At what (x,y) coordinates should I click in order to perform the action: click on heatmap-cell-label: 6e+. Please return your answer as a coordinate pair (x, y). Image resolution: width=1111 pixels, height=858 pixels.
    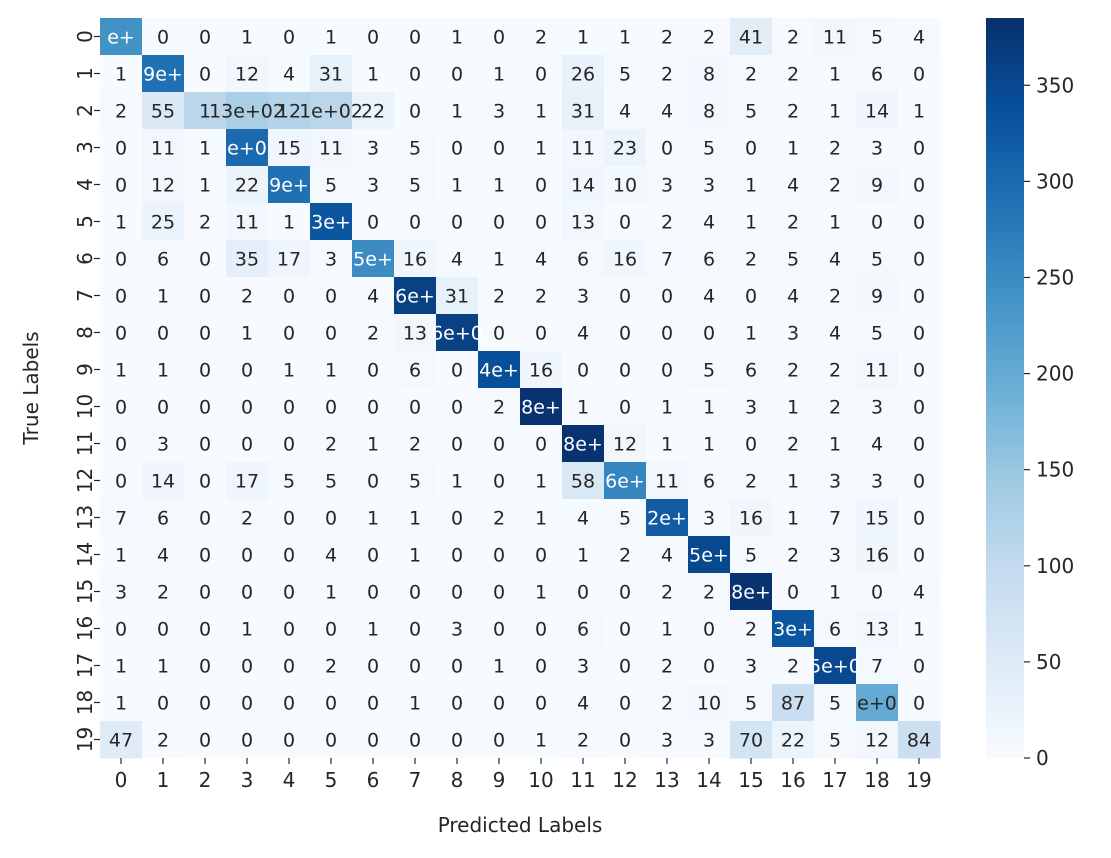
    Looking at the image, I should click on (625, 482).